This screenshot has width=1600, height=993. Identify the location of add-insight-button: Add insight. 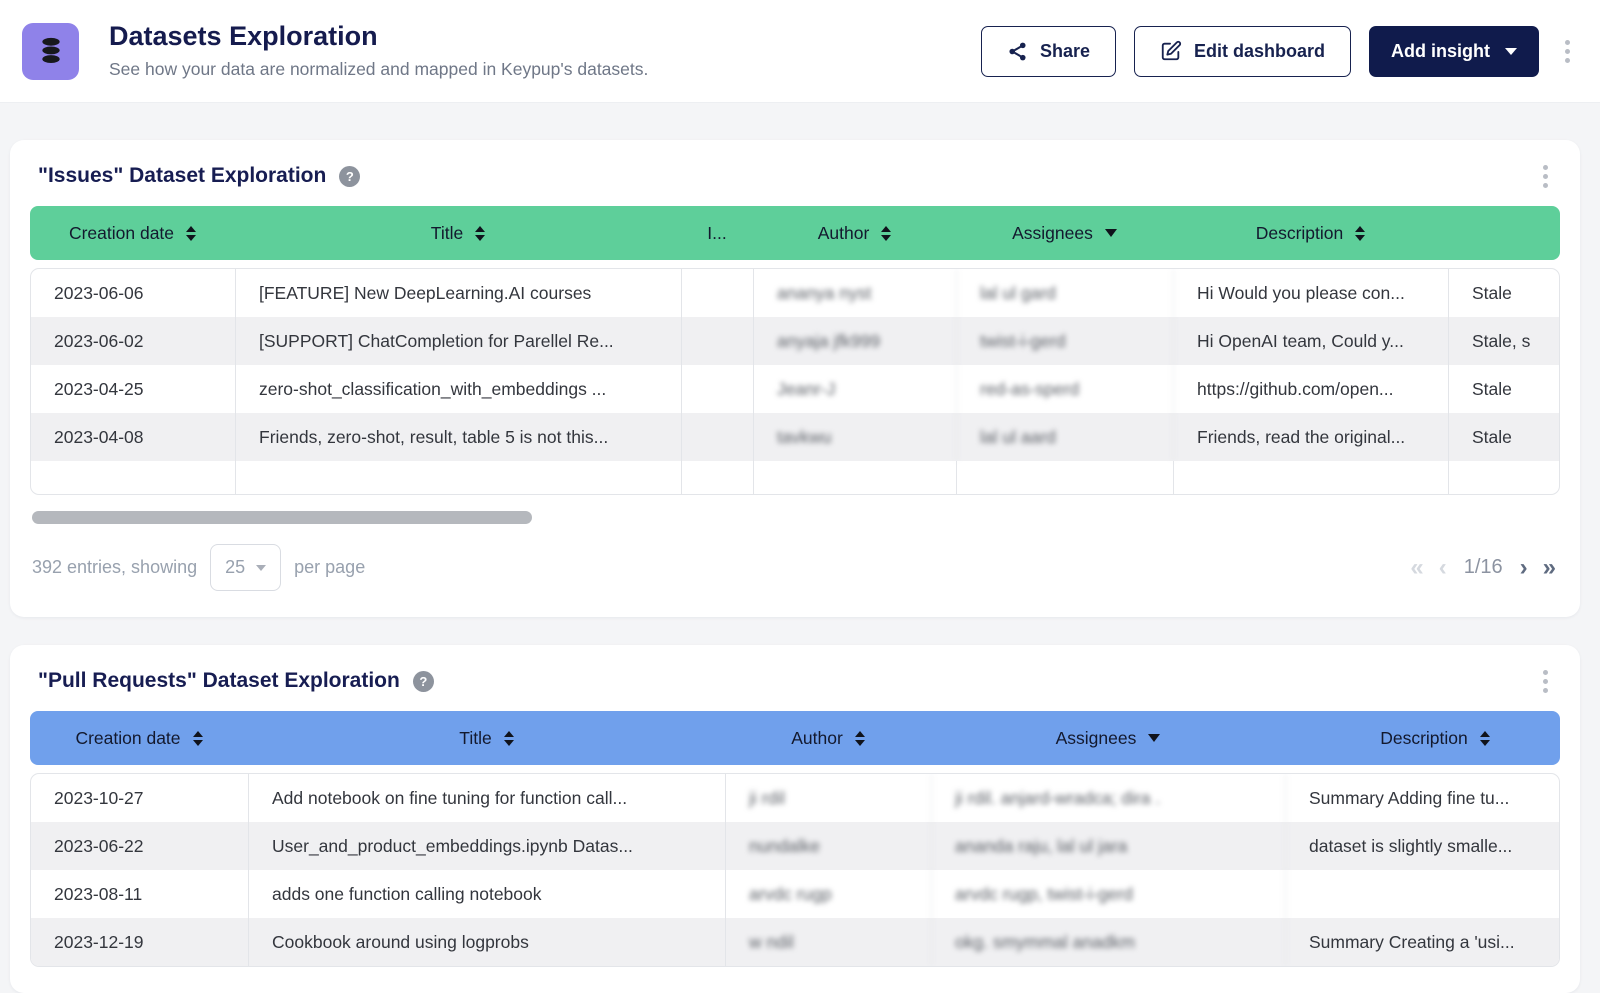
(1454, 51).